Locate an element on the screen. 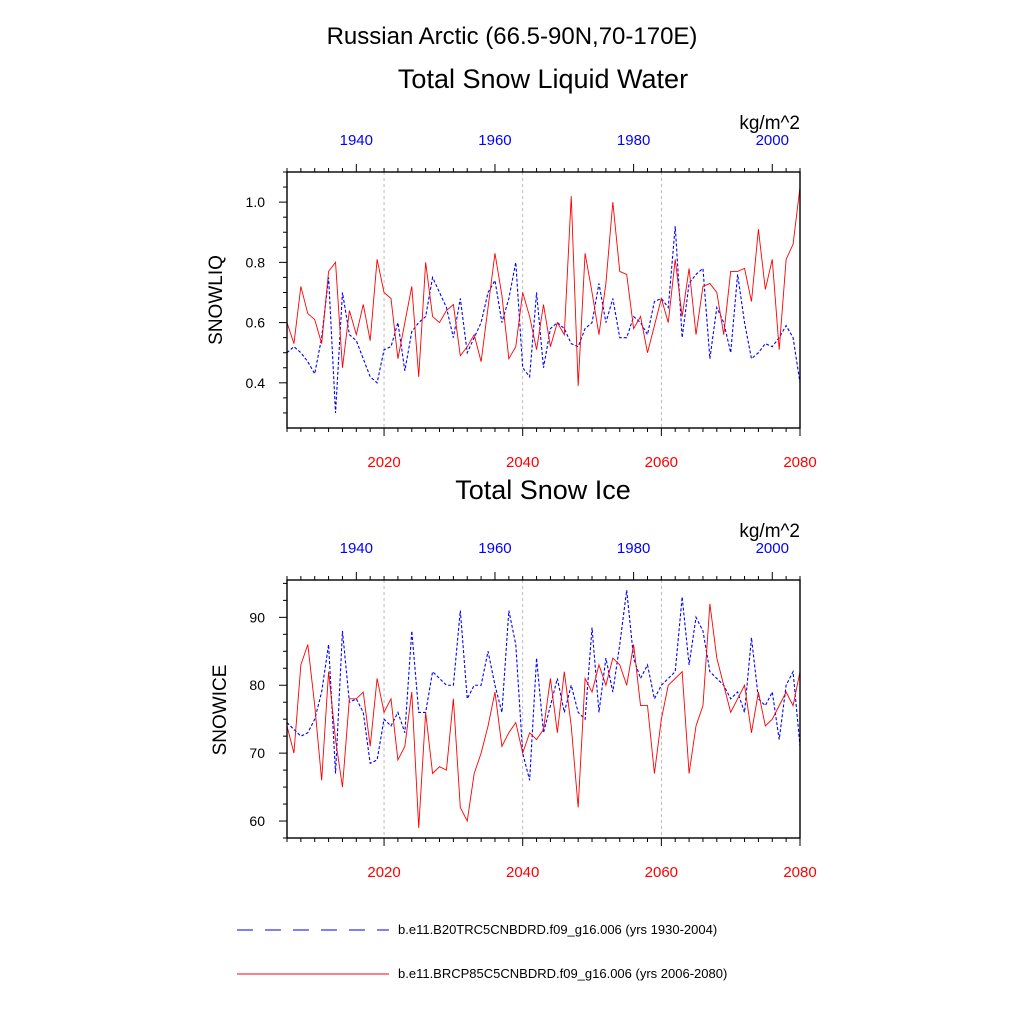 The width and height of the screenshot is (1024, 1024). y-tick-label: 0.4 is located at coordinates (256, 383).